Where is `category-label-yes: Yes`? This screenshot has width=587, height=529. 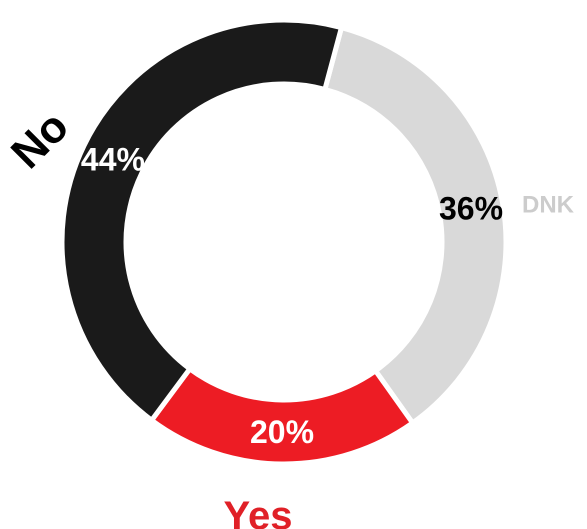 category-label-yes: Yes is located at coordinates (258, 511).